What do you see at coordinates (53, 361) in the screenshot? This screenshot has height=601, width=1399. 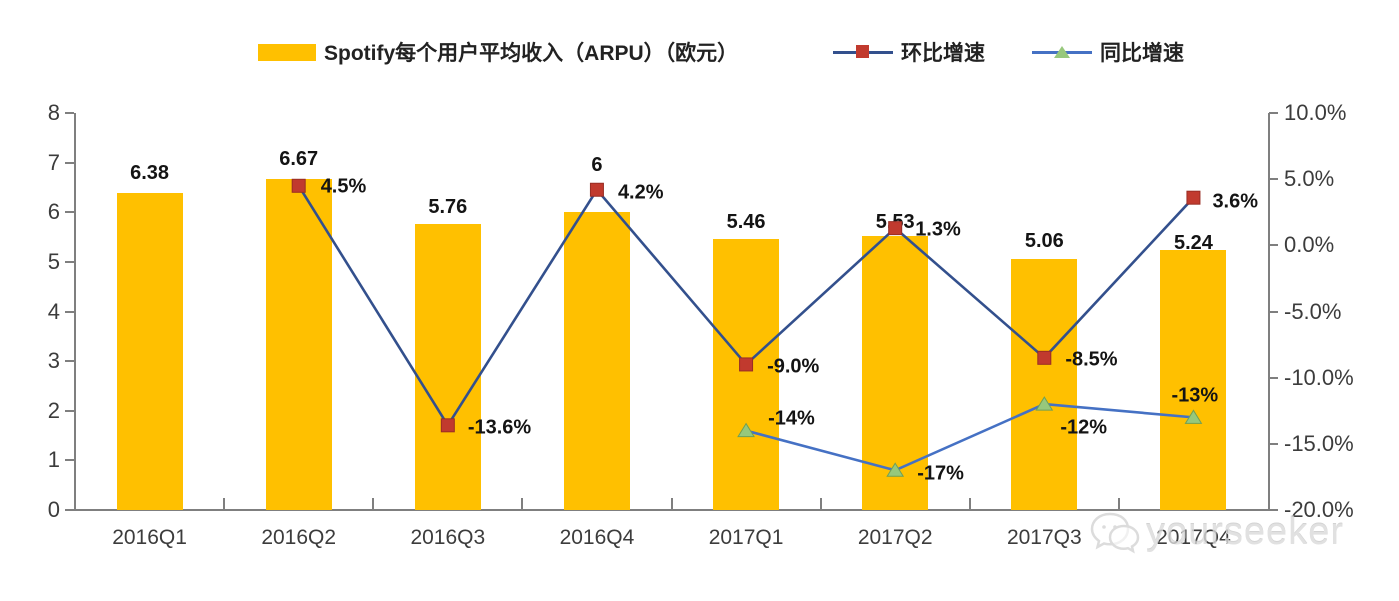 I see `left-axis-tick-label: 3` at bounding box center [53, 361].